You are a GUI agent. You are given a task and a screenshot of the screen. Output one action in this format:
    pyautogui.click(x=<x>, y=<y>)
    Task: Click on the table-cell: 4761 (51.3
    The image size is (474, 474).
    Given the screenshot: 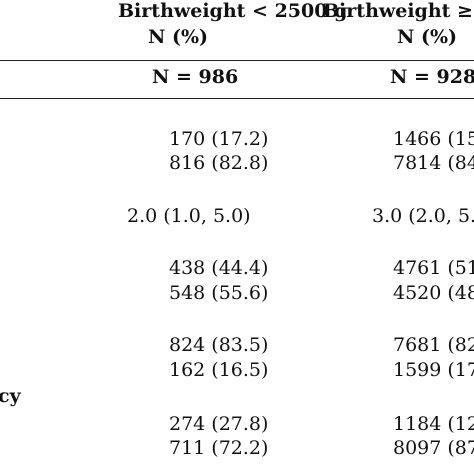 What is the action you would take?
    pyautogui.click(x=433, y=268)
    